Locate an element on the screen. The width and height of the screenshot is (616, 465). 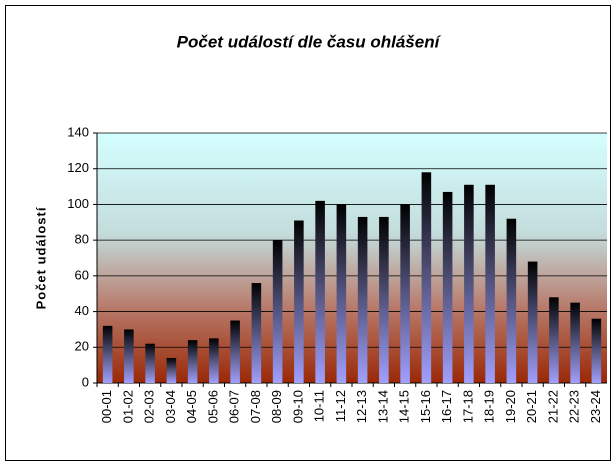
x-tick-label: 03-04 is located at coordinates (170, 406).